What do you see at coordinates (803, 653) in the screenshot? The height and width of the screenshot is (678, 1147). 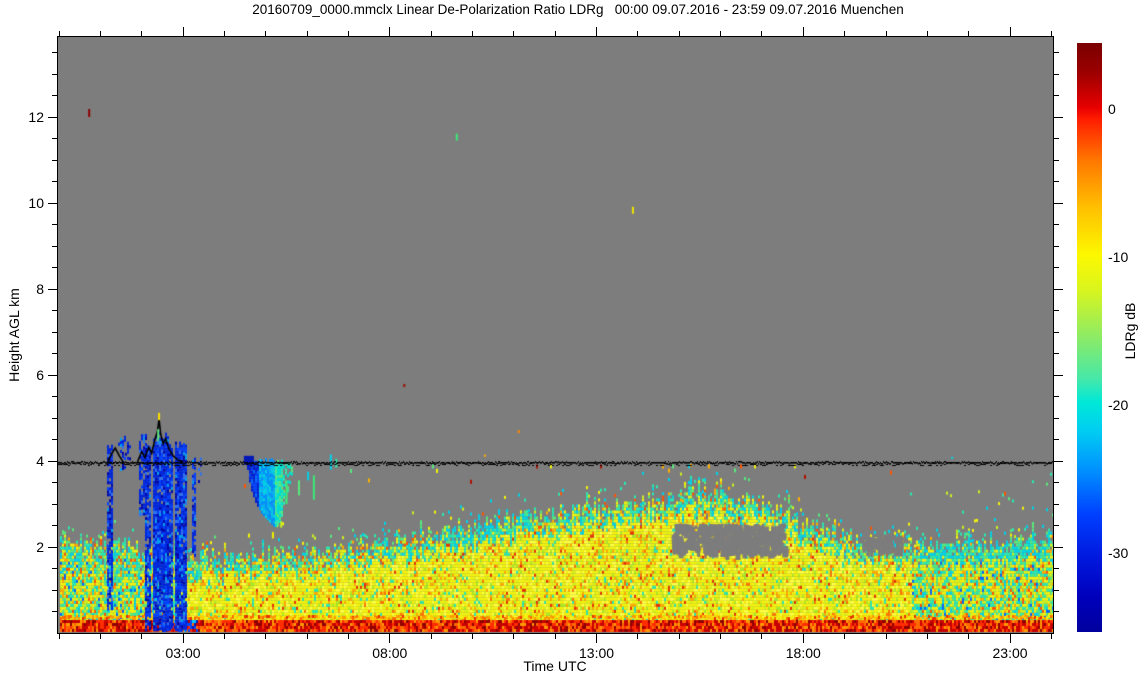 I see `x-tick-label: 18:00` at bounding box center [803, 653].